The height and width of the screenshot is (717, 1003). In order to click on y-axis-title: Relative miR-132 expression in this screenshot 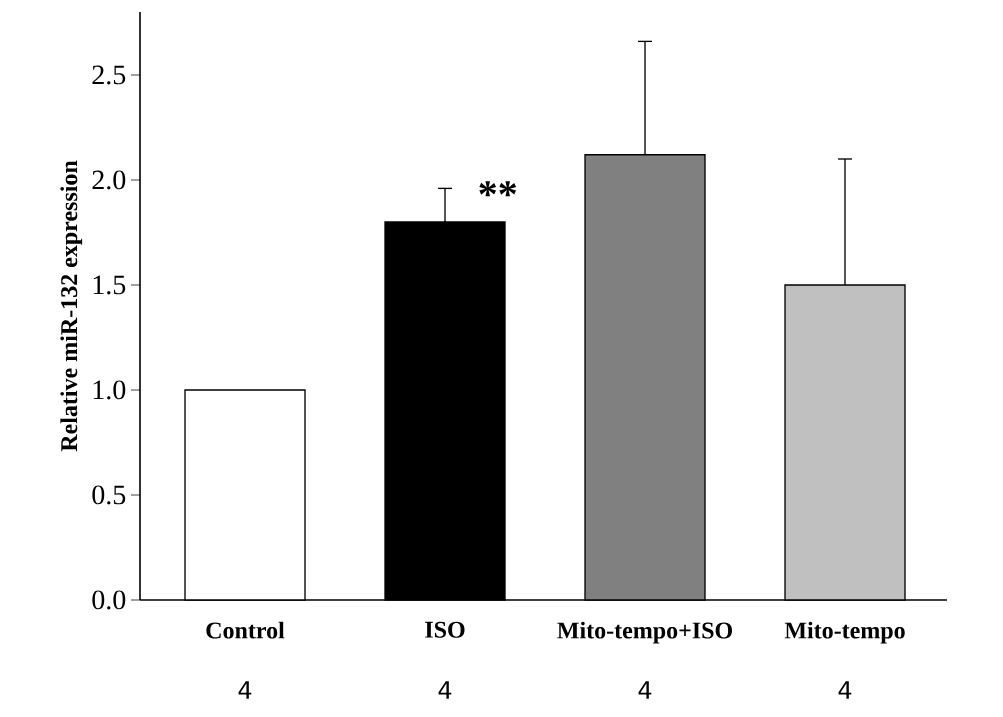, I will do `click(71, 306)`.